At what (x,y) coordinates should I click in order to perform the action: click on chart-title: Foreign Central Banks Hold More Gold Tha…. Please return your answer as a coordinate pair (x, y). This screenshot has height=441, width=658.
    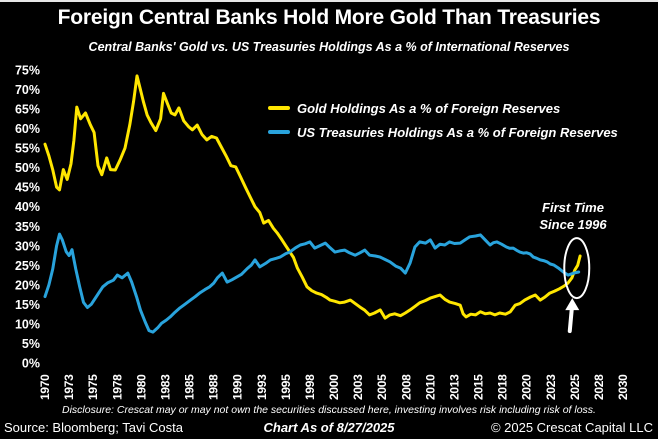
    Looking at the image, I should click on (329, 17).